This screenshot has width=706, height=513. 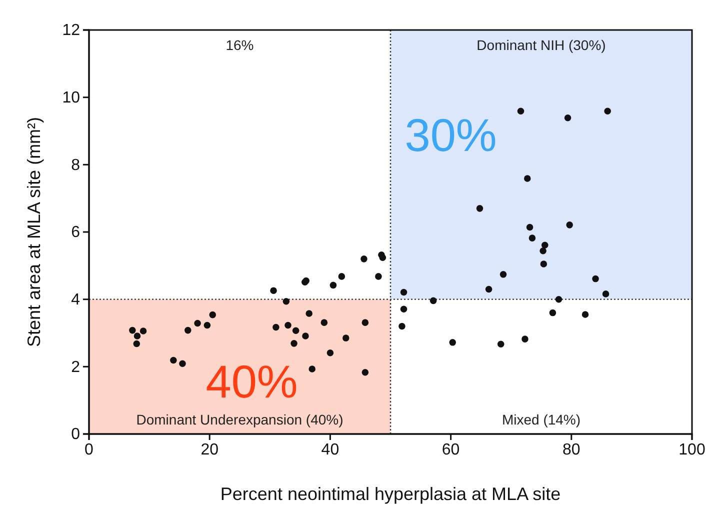 What do you see at coordinates (75, 165) in the screenshot?
I see `y-tick-label: 8` at bounding box center [75, 165].